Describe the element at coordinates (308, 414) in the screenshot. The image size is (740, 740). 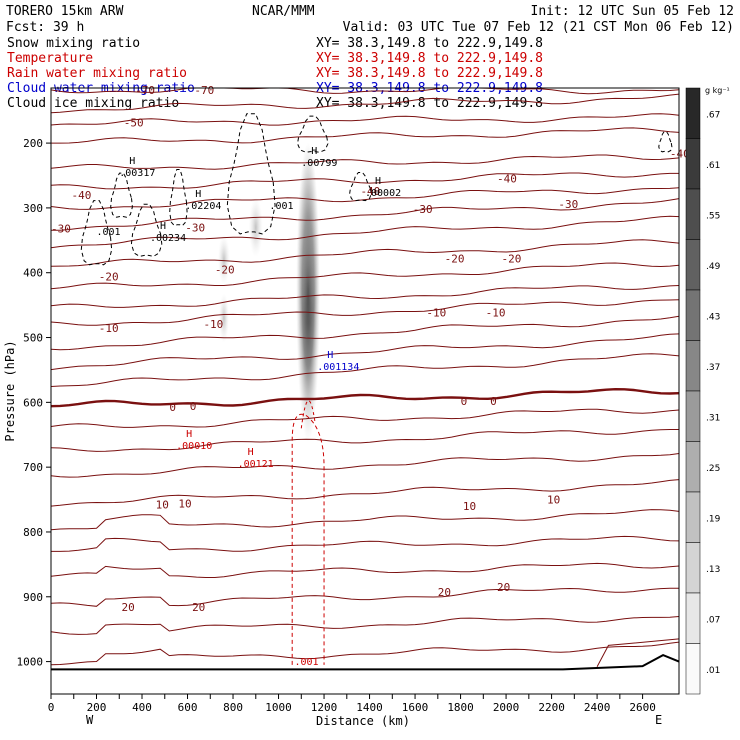
I see `rain-contour` at that location.